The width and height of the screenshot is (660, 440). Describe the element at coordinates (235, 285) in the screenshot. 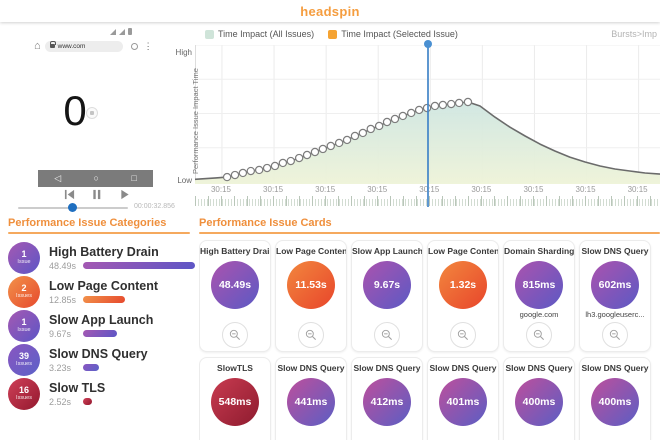

I see `issue-time-circle: 48.49s` at that location.